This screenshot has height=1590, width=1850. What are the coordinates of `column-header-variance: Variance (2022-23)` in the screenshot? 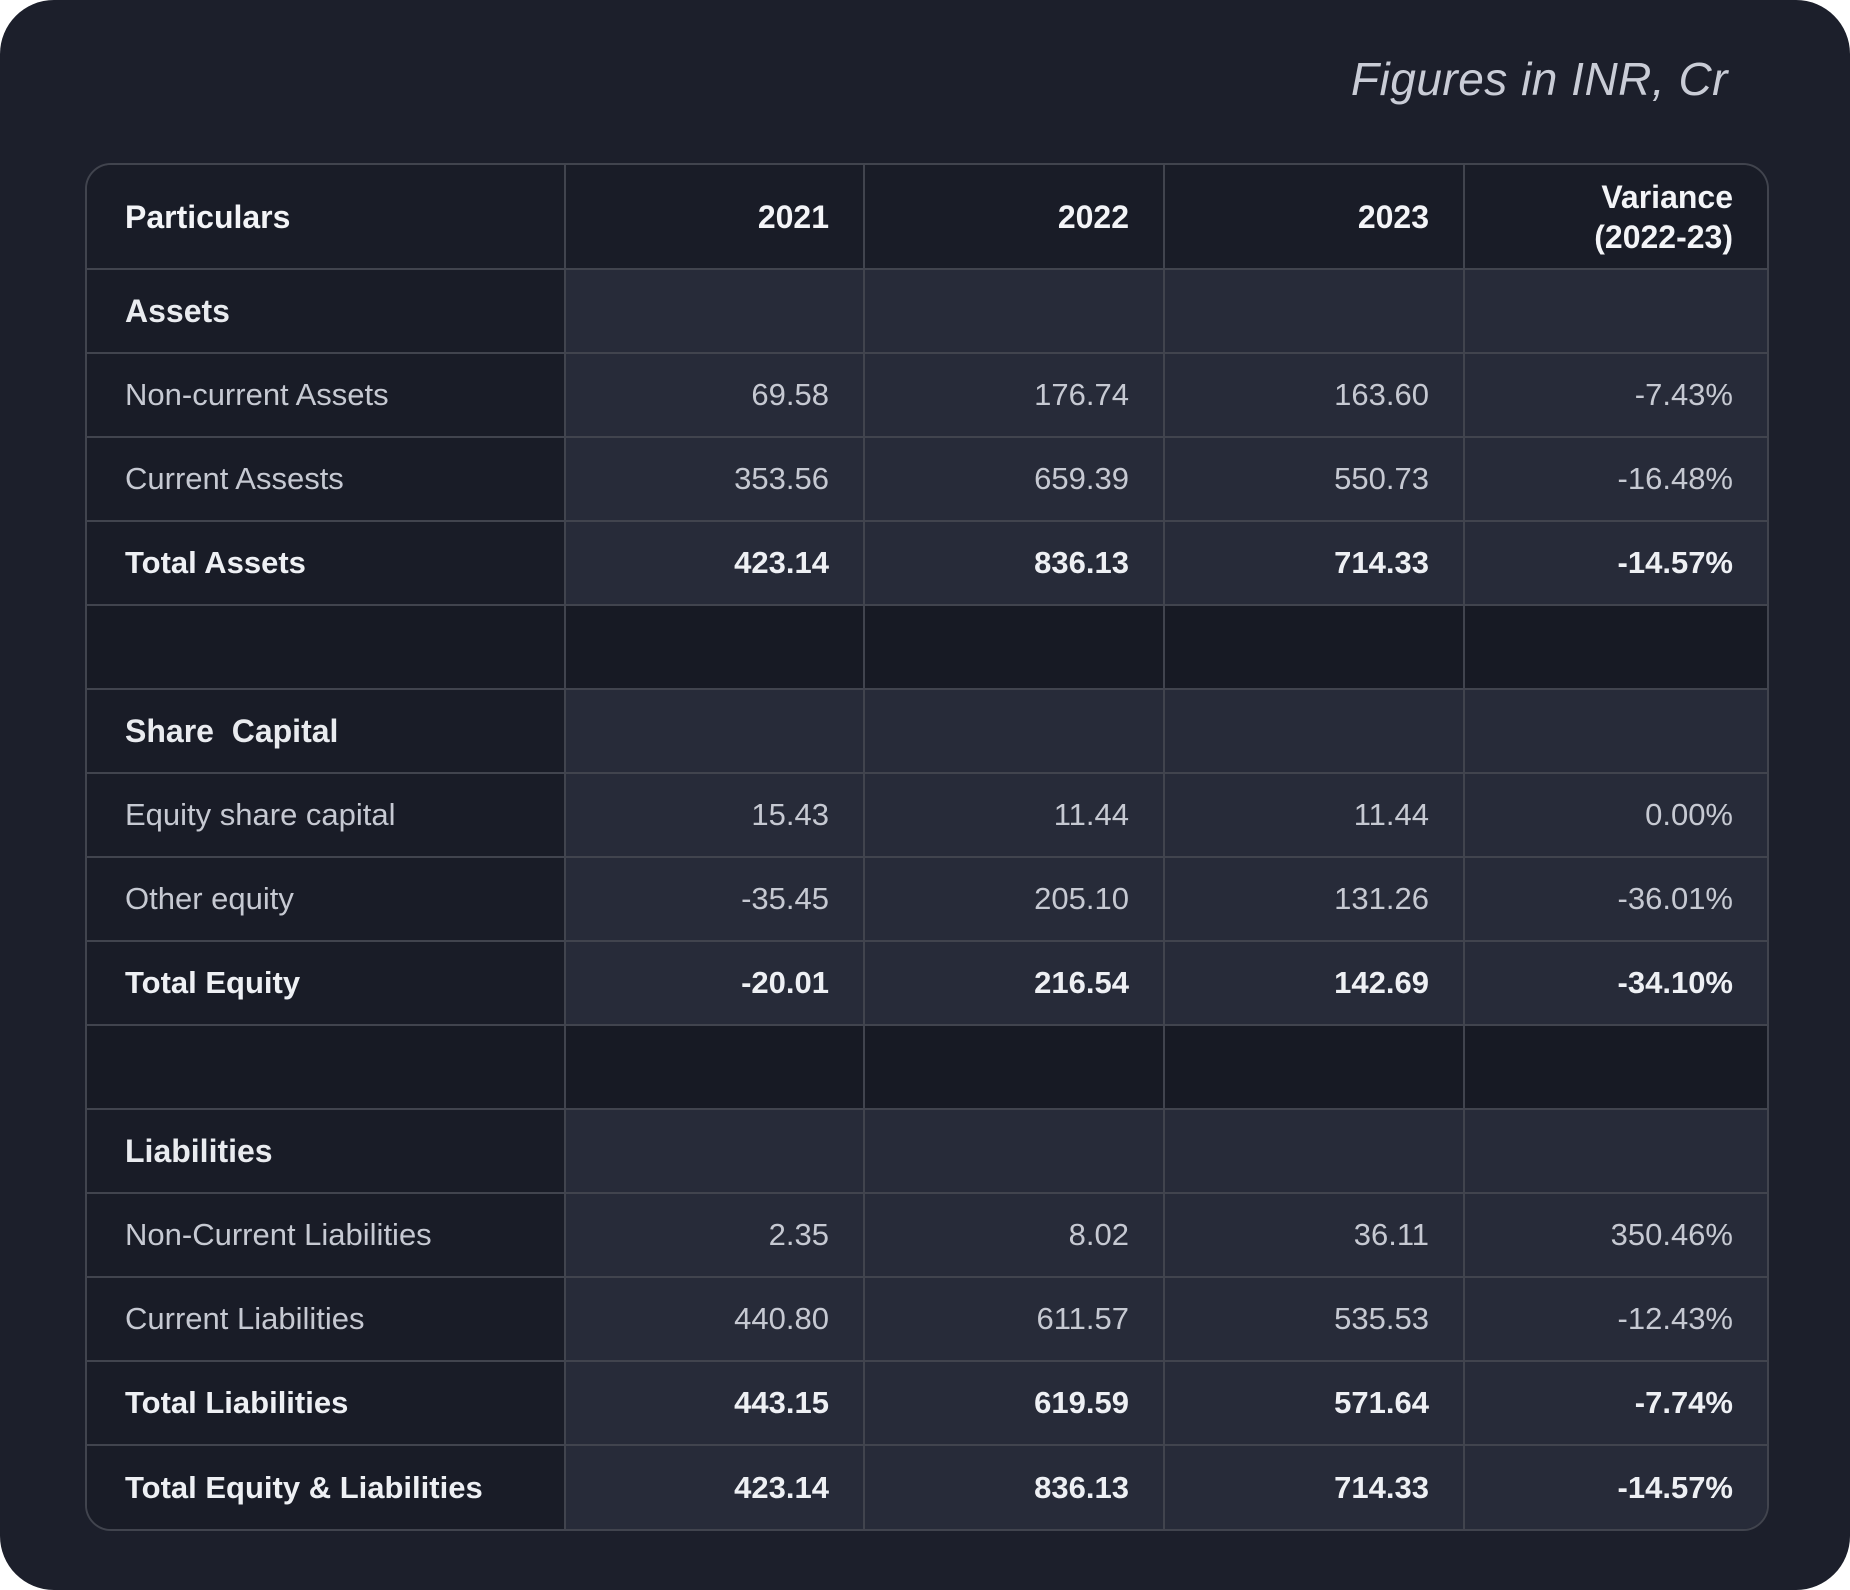 It's located at (1615, 217).